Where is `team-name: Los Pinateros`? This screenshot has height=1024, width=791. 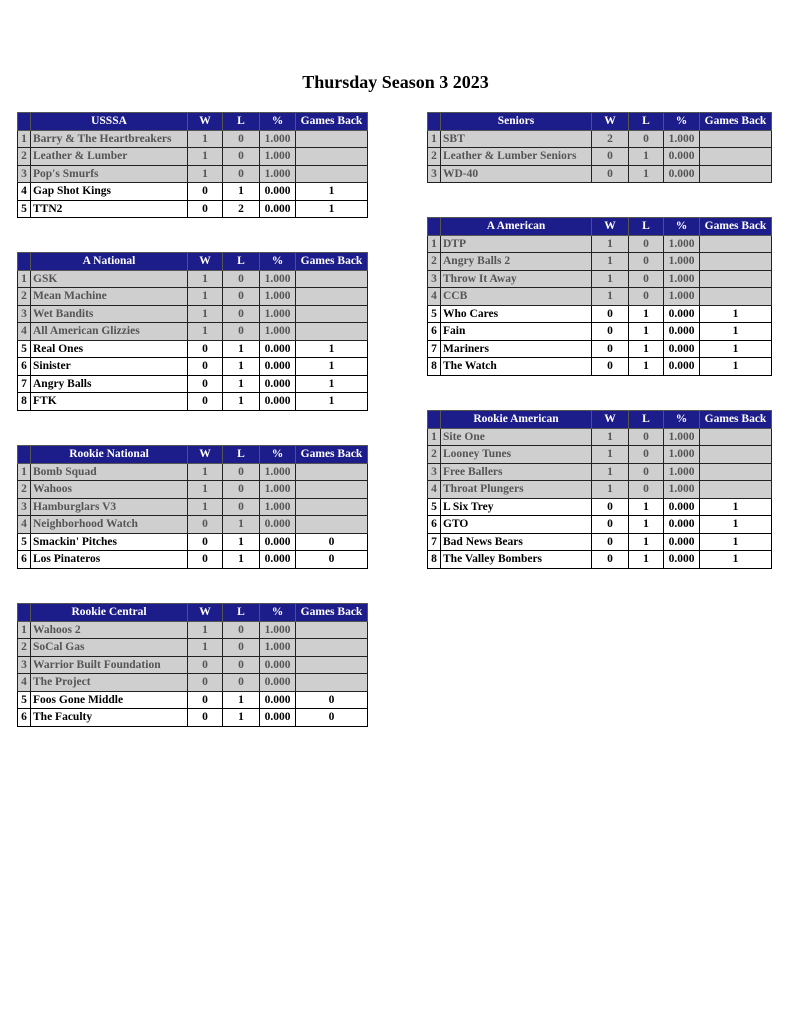 team-name: Los Pinateros is located at coordinates (109, 559).